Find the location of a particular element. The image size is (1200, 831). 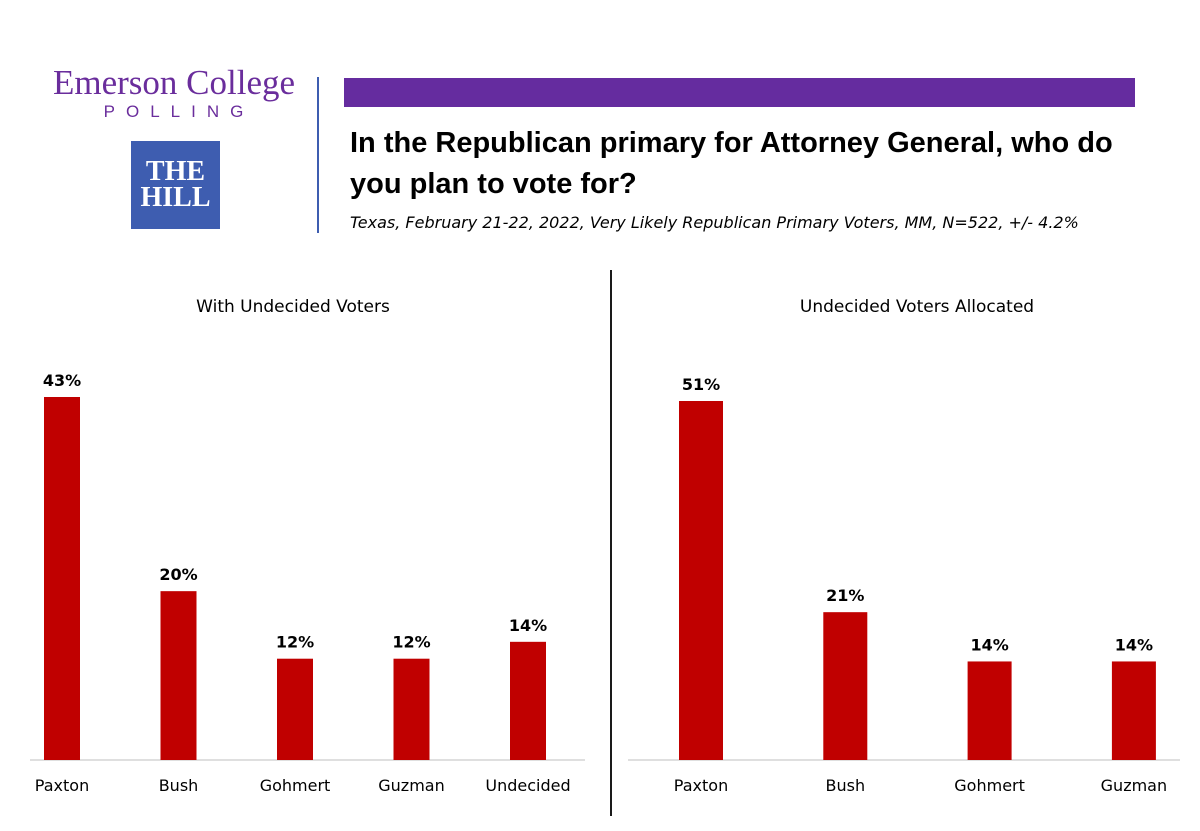

emerson-logo-name: Emerson College is located at coordinates (174, 82).